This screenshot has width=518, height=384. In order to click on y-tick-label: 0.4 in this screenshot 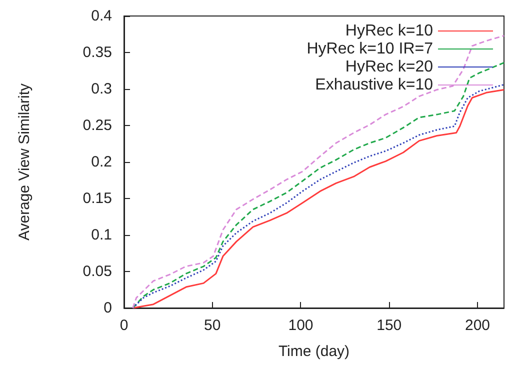, I will do `click(101, 16)`.